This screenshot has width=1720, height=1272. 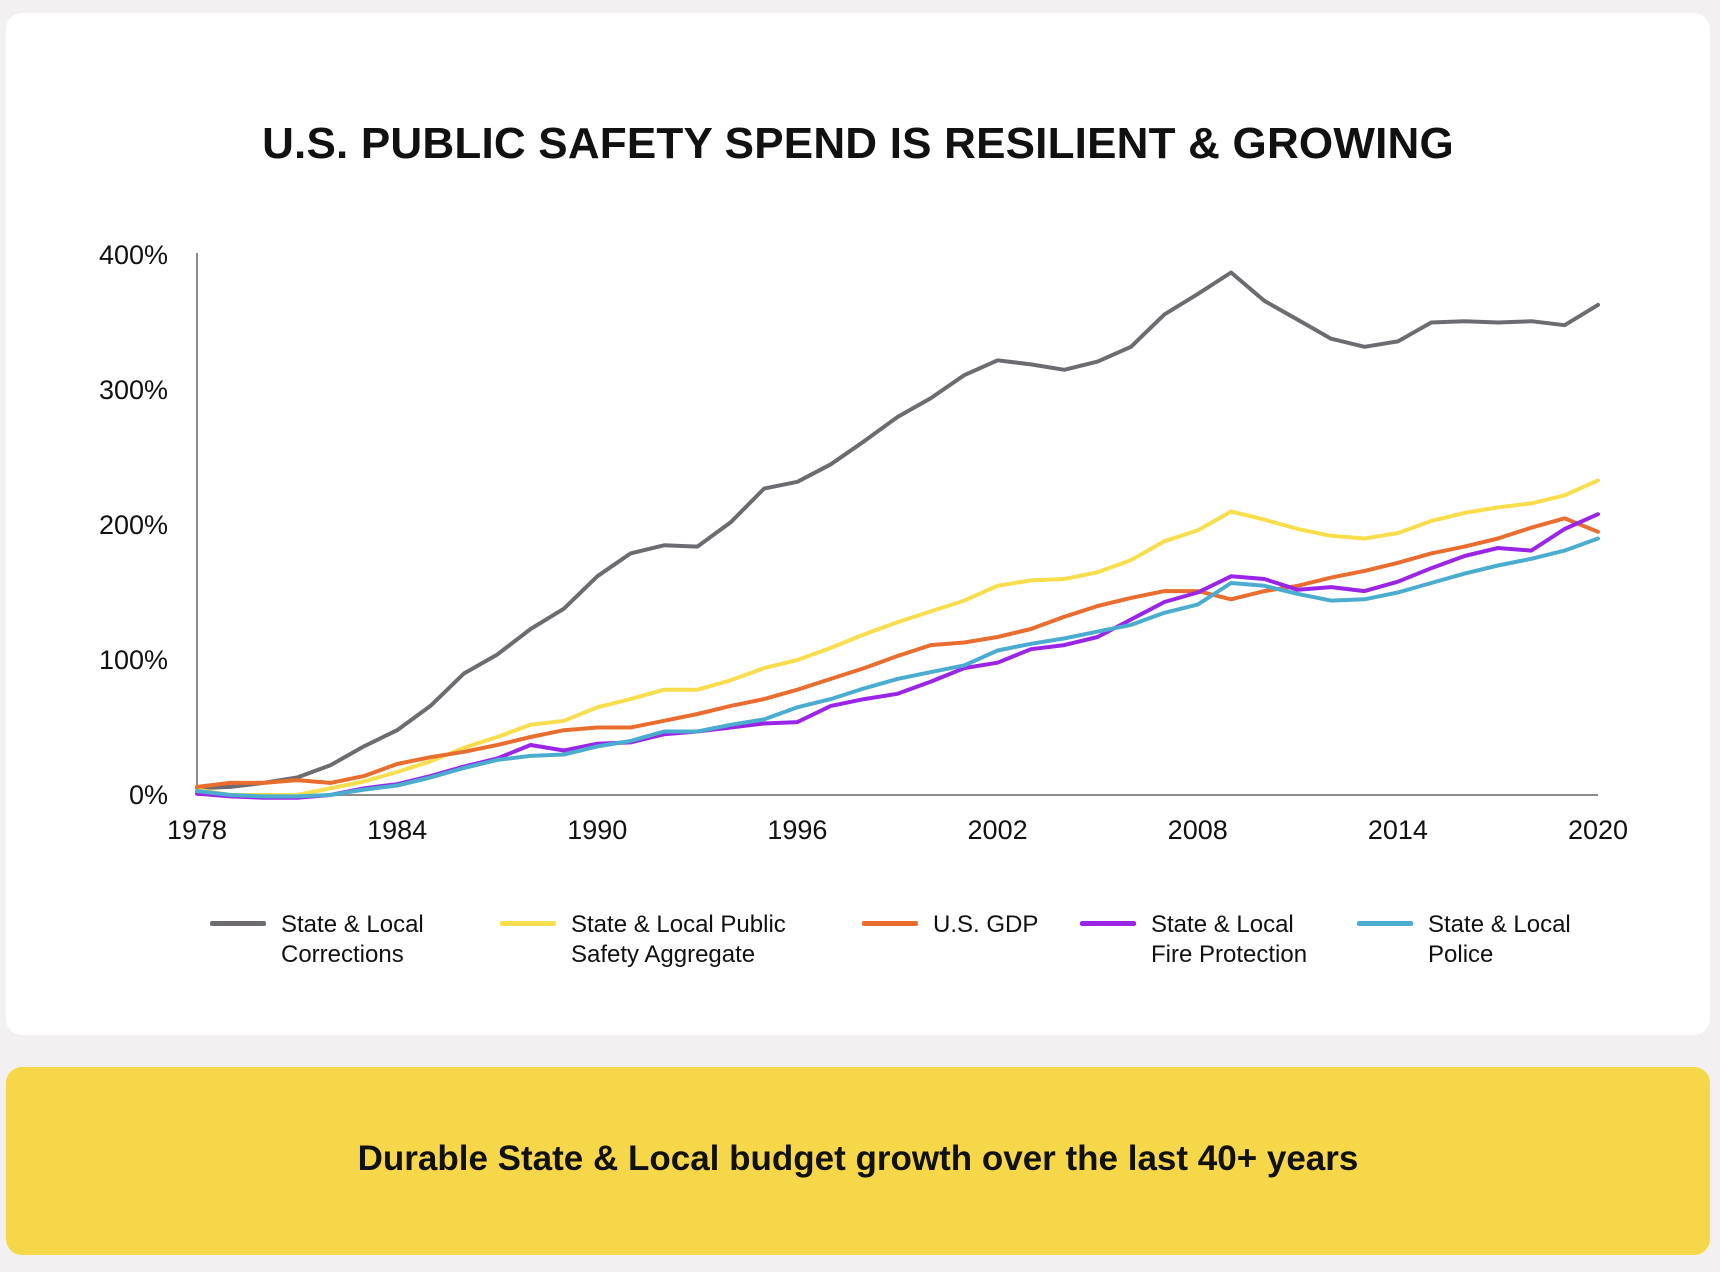 I want to click on x-tick-label: 2008, so click(x=1198, y=830).